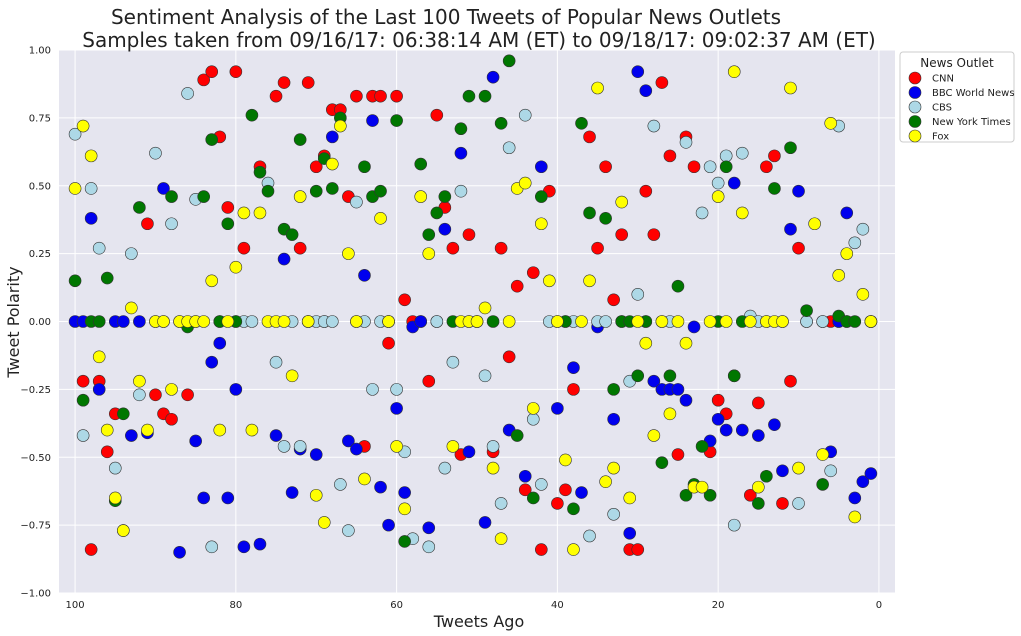 Image resolution: width=1021 pixels, height=636 pixels. What do you see at coordinates (13, 322) in the screenshot?
I see `y-axis-label: Tweet Polarity` at bounding box center [13, 322].